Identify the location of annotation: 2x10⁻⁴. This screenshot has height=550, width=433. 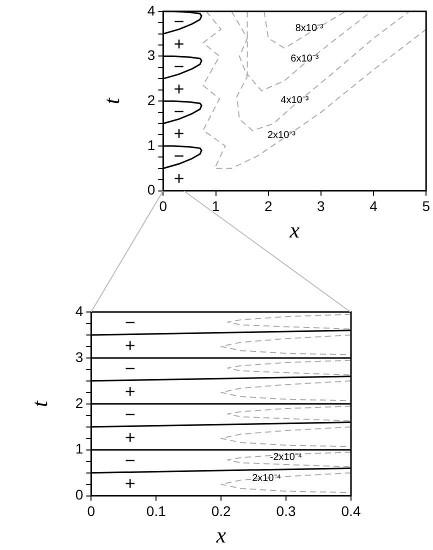
(267, 478).